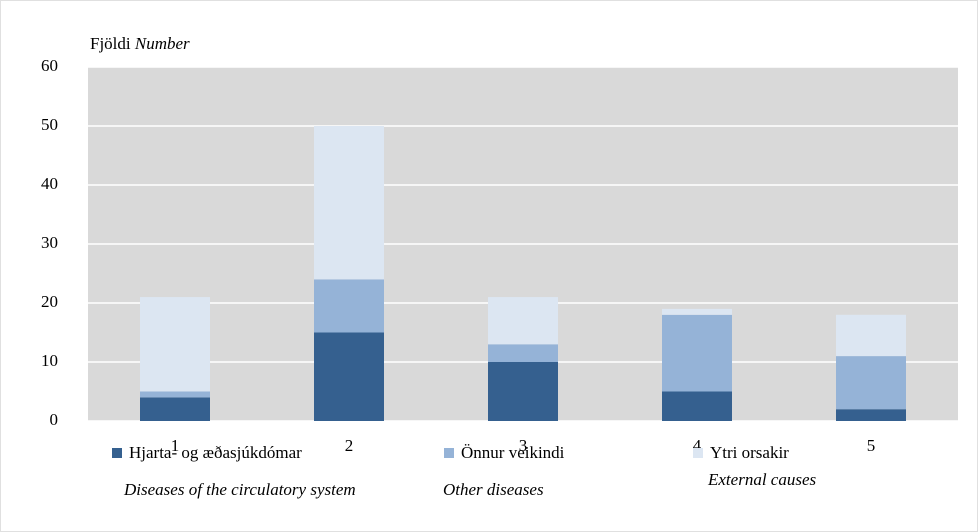 The height and width of the screenshot is (532, 978). I want to click on legend-label-en: Other diseases, so click(493, 489).